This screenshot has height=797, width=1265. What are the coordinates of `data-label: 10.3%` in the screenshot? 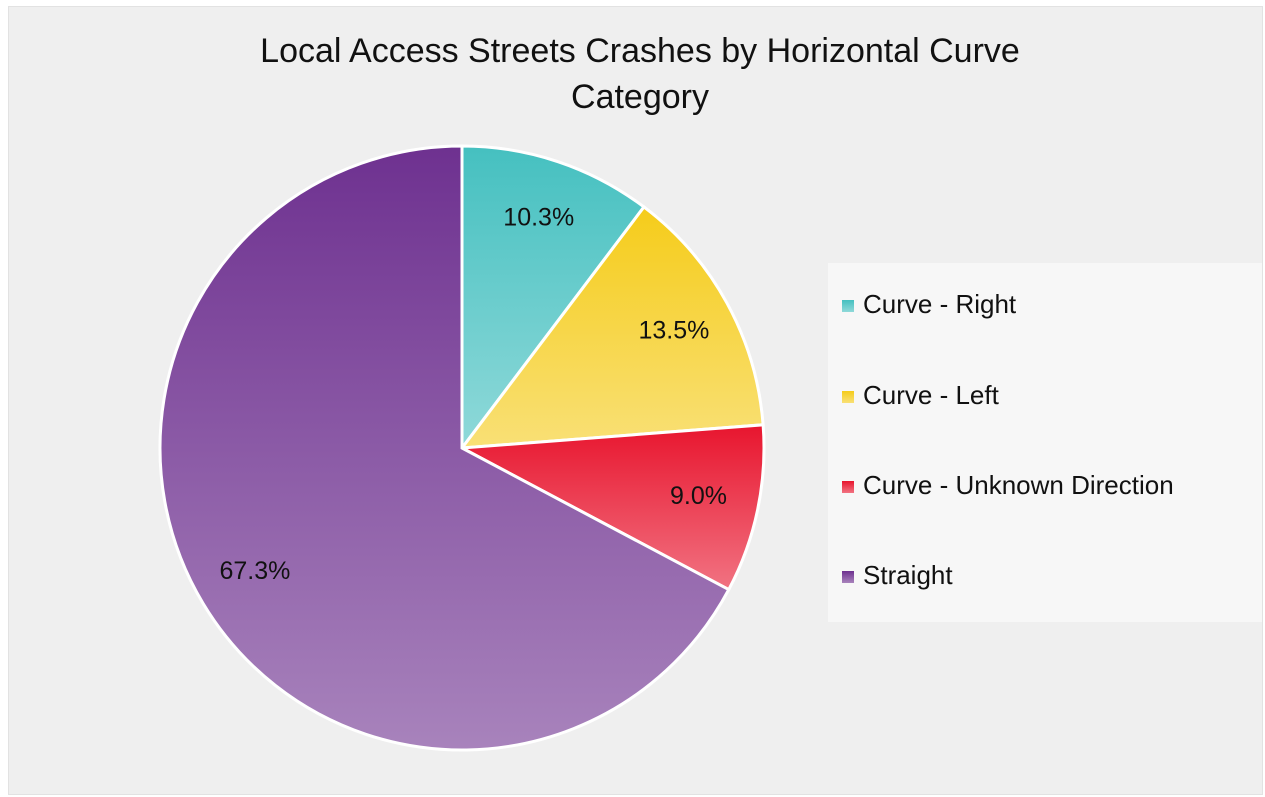 It's located at (538, 218).